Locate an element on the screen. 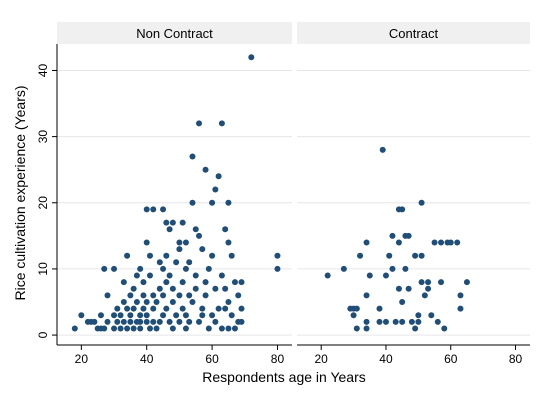 Image resolution: width=550 pixels, height=410 pixels. y-axis-title: Rice cultivation experience (Years) is located at coordinates (20, 192).